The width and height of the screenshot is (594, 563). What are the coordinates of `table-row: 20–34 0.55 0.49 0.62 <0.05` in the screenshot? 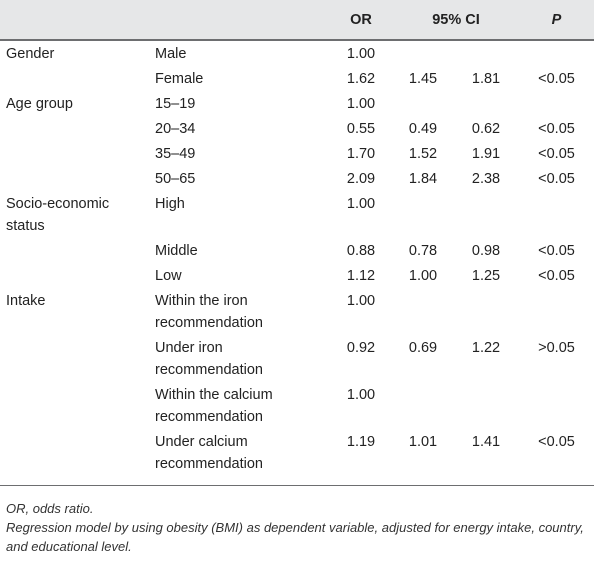 It's located at (297, 128).